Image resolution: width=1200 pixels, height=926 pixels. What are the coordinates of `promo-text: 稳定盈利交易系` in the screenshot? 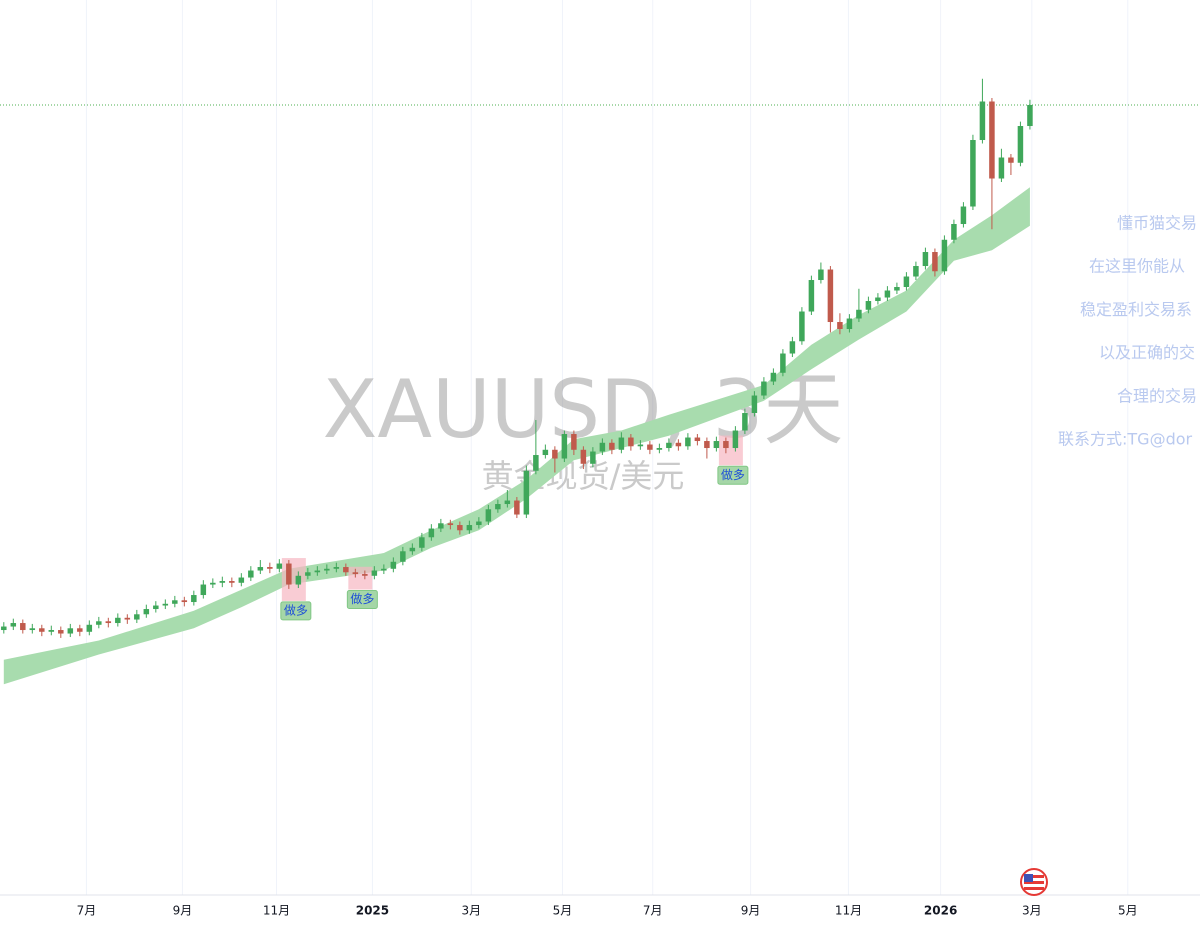 It's located at (1136, 309).